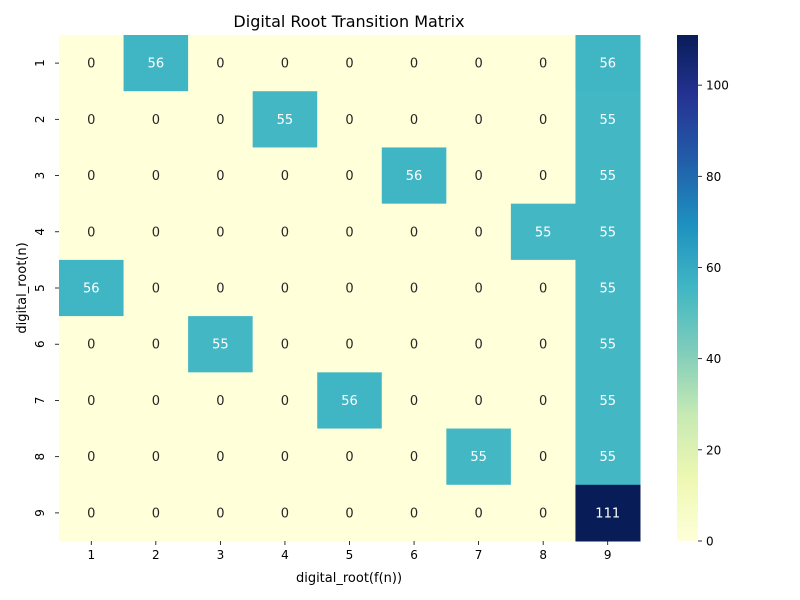 The height and width of the screenshot is (600, 800). What do you see at coordinates (414, 176) in the screenshot?
I see `cell-value-label: 56` at bounding box center [414, 176].